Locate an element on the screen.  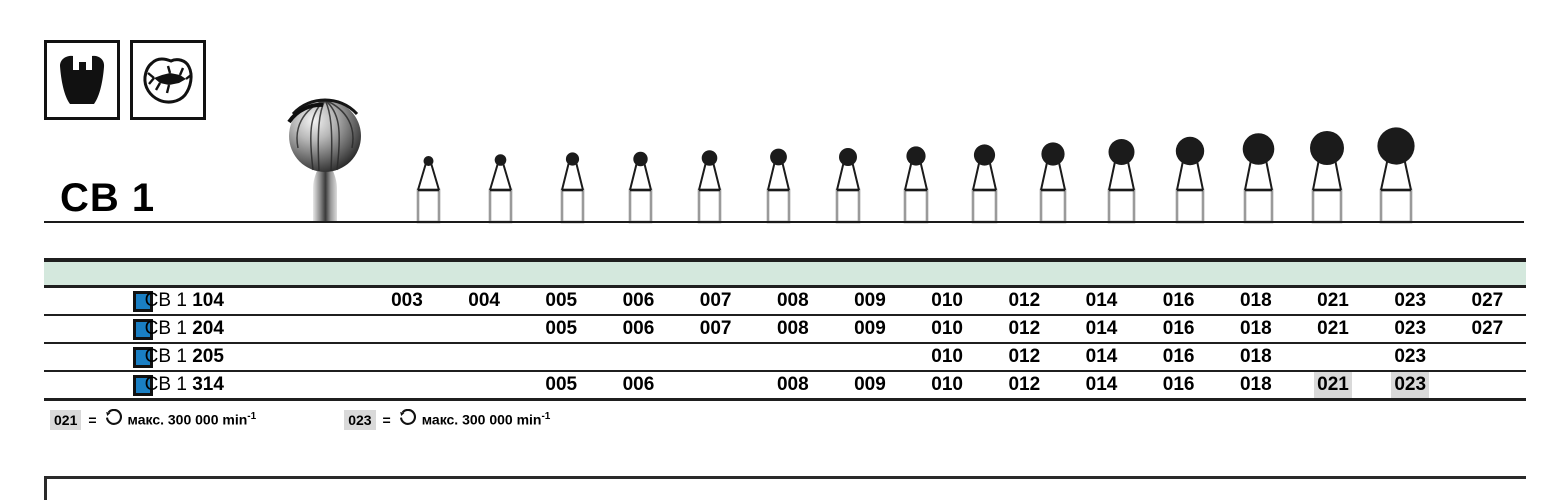
indication-icons is located at coordinates (125, 80).